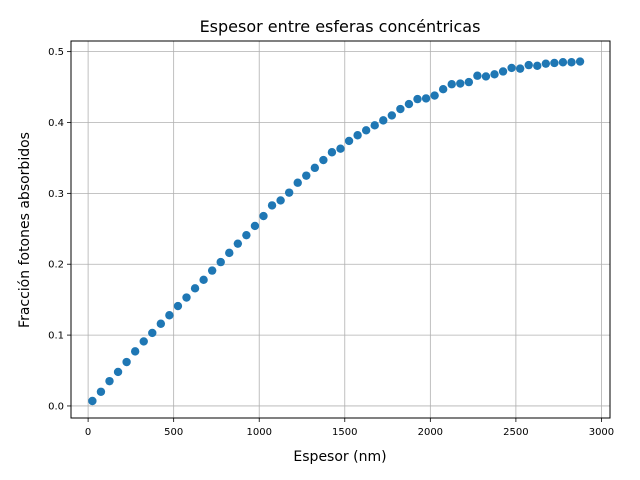  What do you see at coordinates (56, 194) in the screenshot?
I see `y-tick-label: 0.3` at bounding box center [56, 194].